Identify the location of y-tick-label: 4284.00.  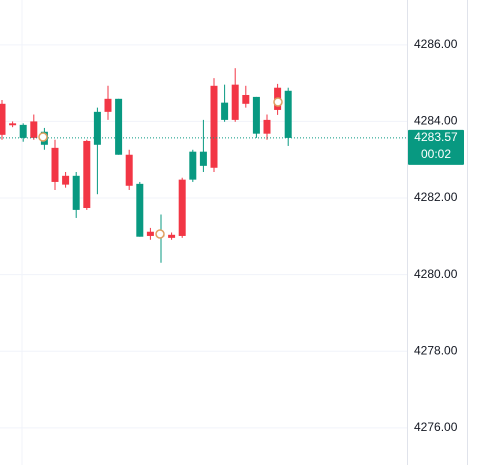
(436, 121).